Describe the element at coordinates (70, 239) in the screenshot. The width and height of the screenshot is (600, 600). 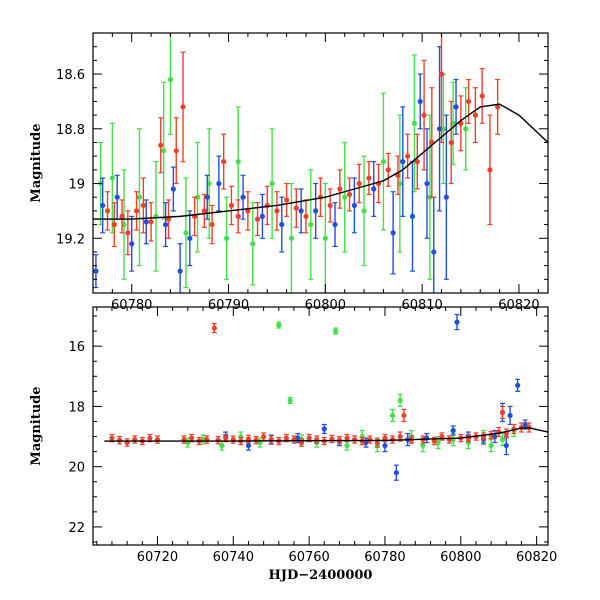
I see `y-tick-label: 19.2` at that location.